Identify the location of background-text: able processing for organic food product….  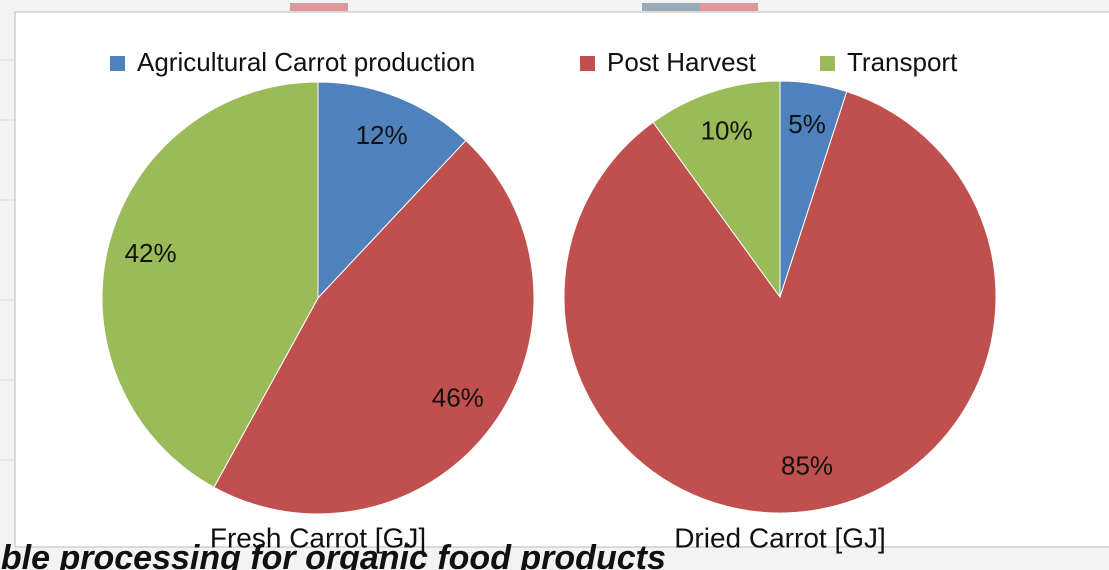
(333, 554).